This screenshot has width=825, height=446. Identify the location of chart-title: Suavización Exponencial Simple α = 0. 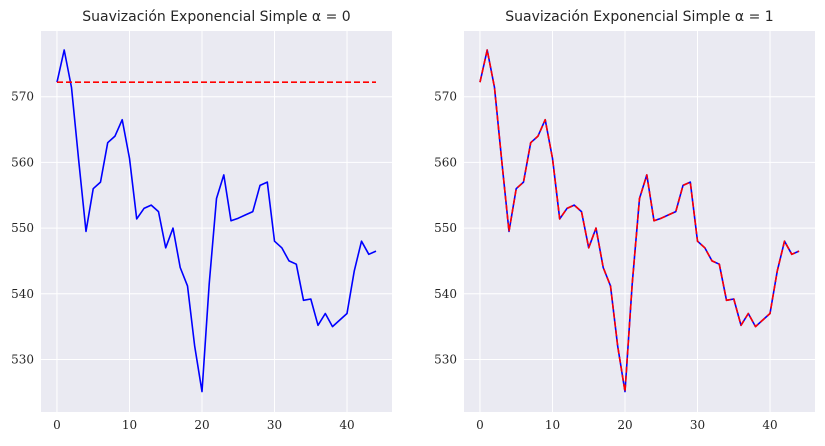
(216, 17).